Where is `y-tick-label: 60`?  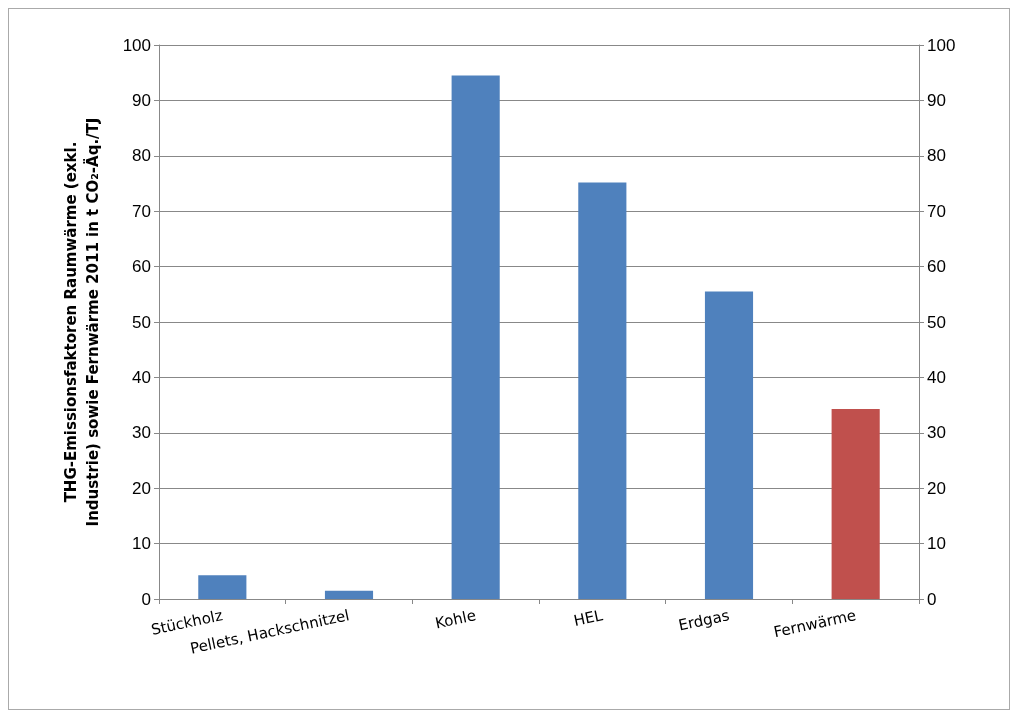 y-tick-label: 60 is located at coordinates (141, 267).